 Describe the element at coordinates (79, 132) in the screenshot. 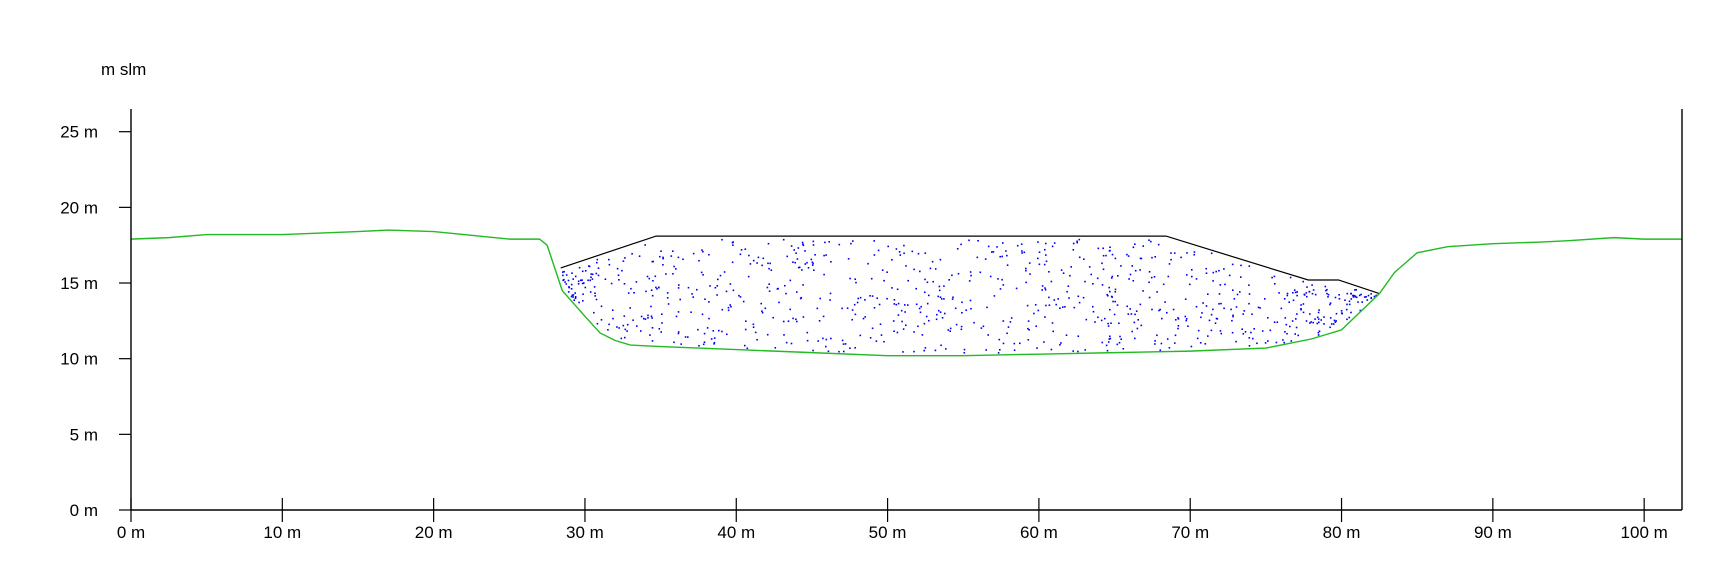

I see `y-tick-label: 25 m` at that location.